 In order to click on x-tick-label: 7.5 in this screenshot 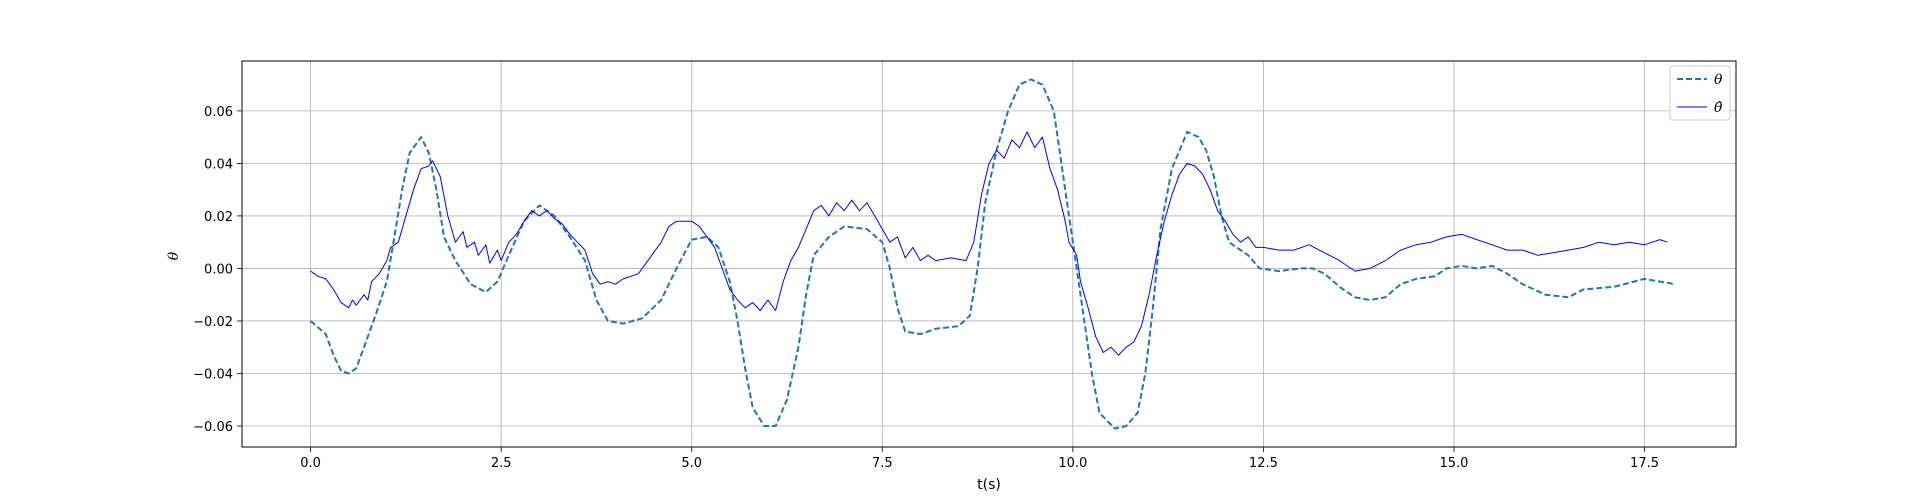, I will do `click(882, 463)`.